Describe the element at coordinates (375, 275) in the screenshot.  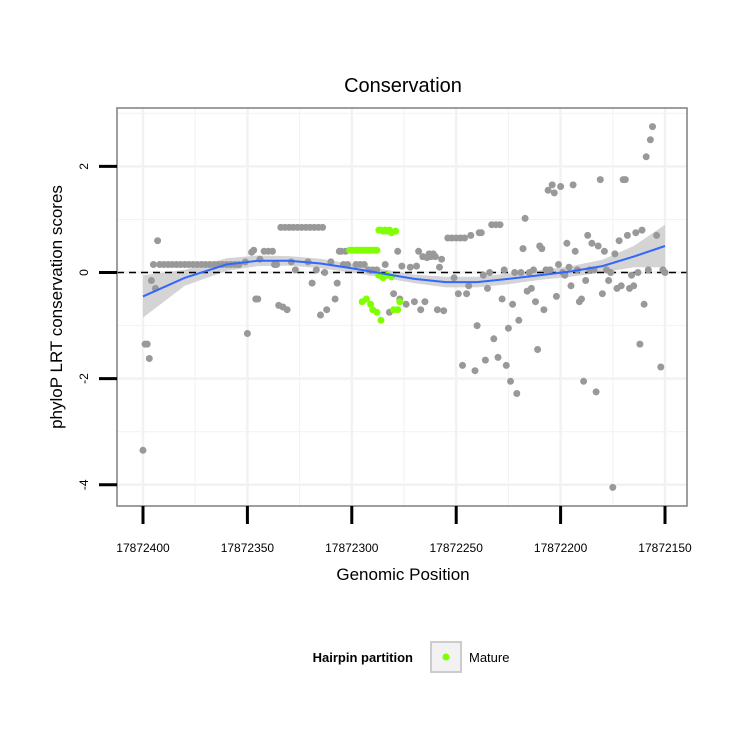
I see `series-mature-points` at that location.